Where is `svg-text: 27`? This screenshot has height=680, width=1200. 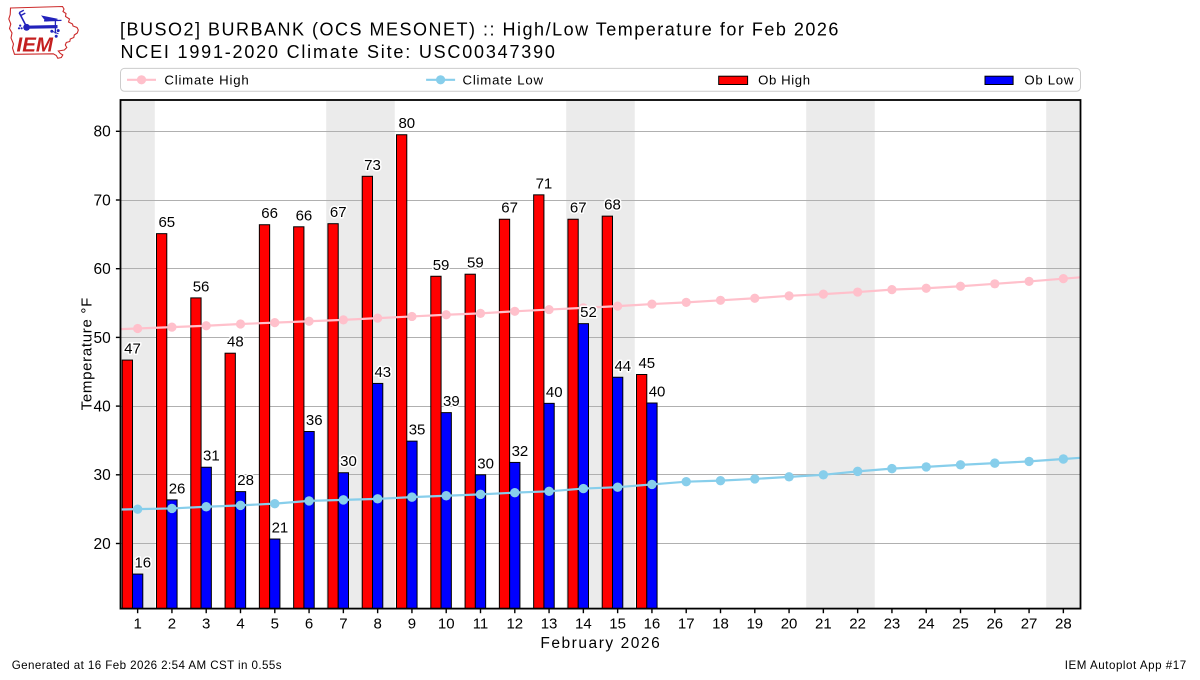 svg-text: 27 is located at coordinates (1029, 623).